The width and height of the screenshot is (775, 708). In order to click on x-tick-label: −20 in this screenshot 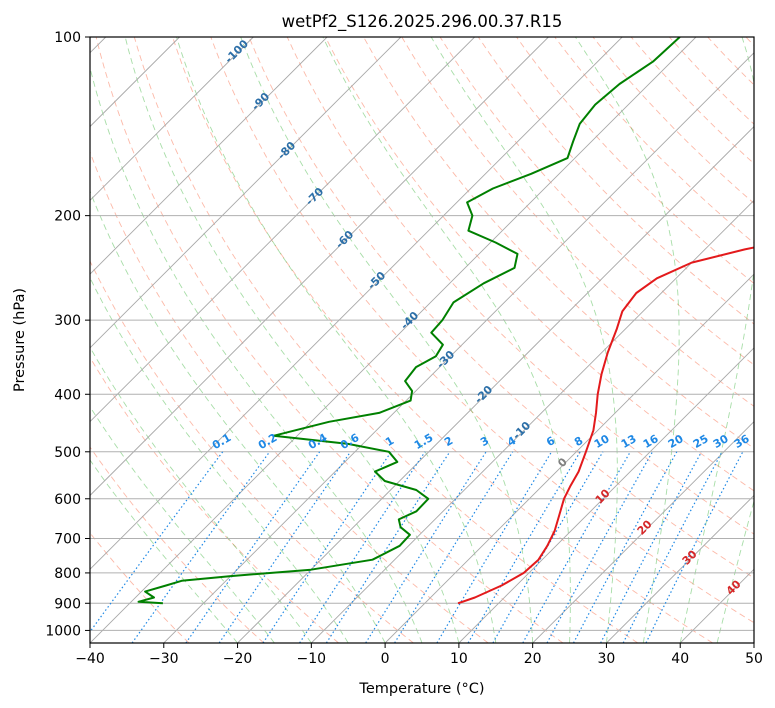, I will do `click(238, 659)`.